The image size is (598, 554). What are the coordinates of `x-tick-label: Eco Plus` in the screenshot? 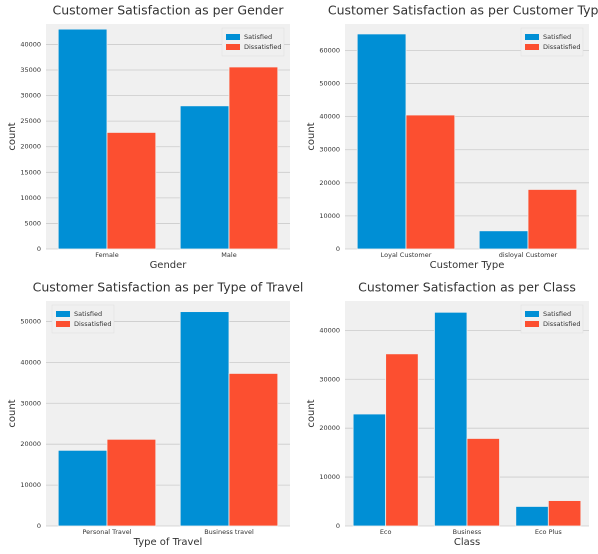 It's located at (549, 532).